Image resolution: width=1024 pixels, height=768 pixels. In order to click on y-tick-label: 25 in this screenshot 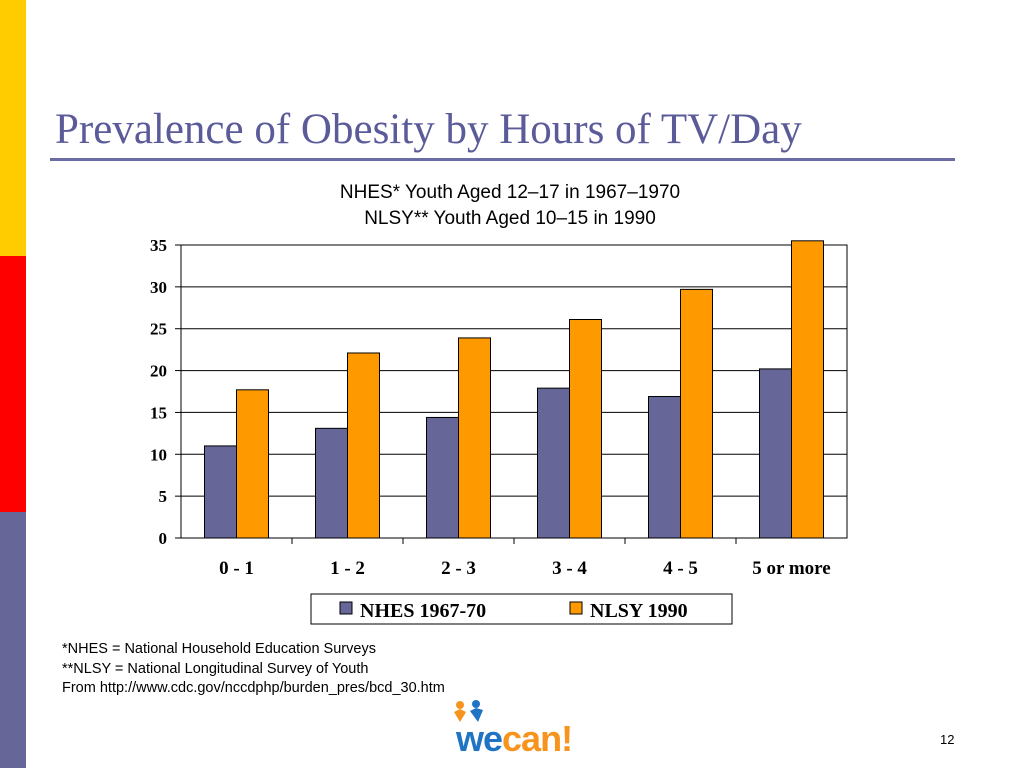, I will do `click(158, 329)`.